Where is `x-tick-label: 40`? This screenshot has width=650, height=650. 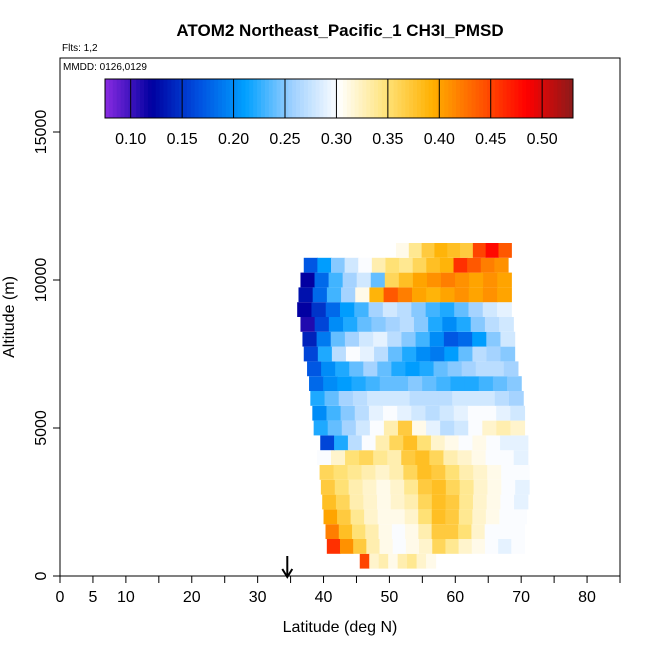 x-tick-label: 40 is located at coordinates (324, 597).